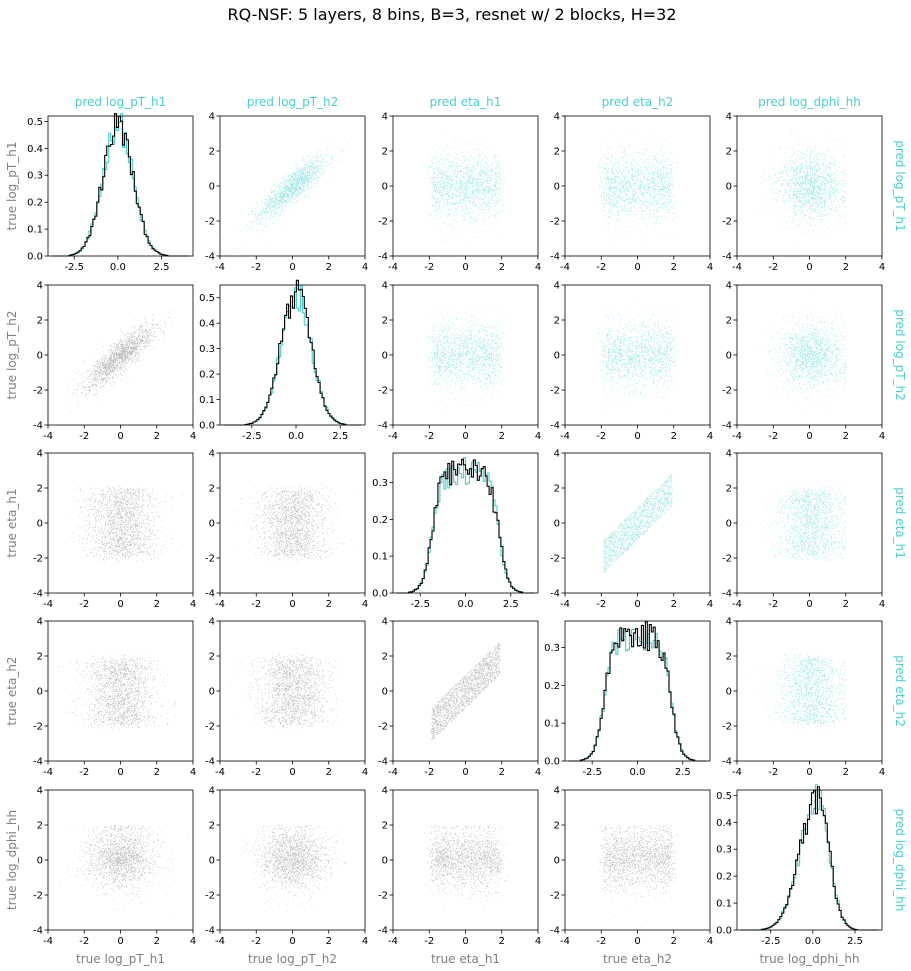 The width and height of the screenshot is (911, 971). I want to click on y-tick-label: 0.4, so click(35, 149).